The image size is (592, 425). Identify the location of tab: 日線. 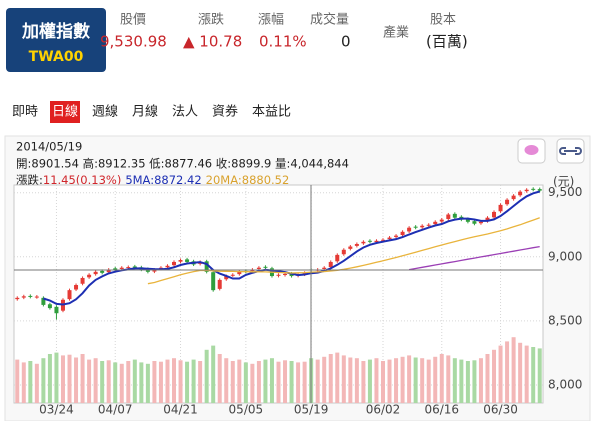
(65, 112).